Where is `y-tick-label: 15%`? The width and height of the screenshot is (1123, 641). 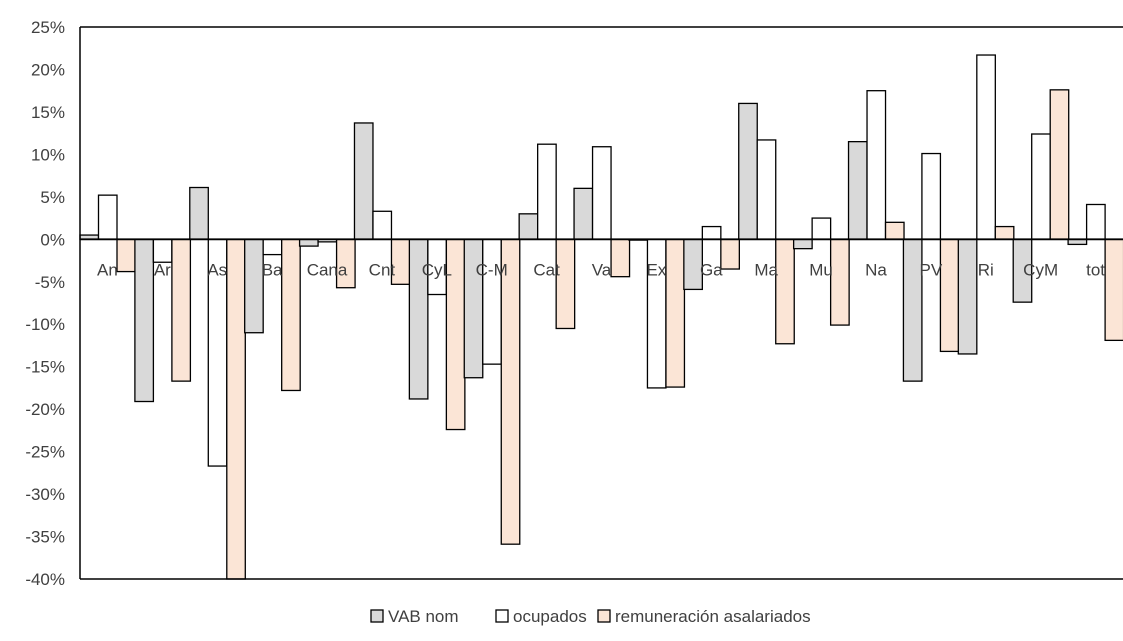
y-tick-label: 15% is located at coordinates (48, 112).